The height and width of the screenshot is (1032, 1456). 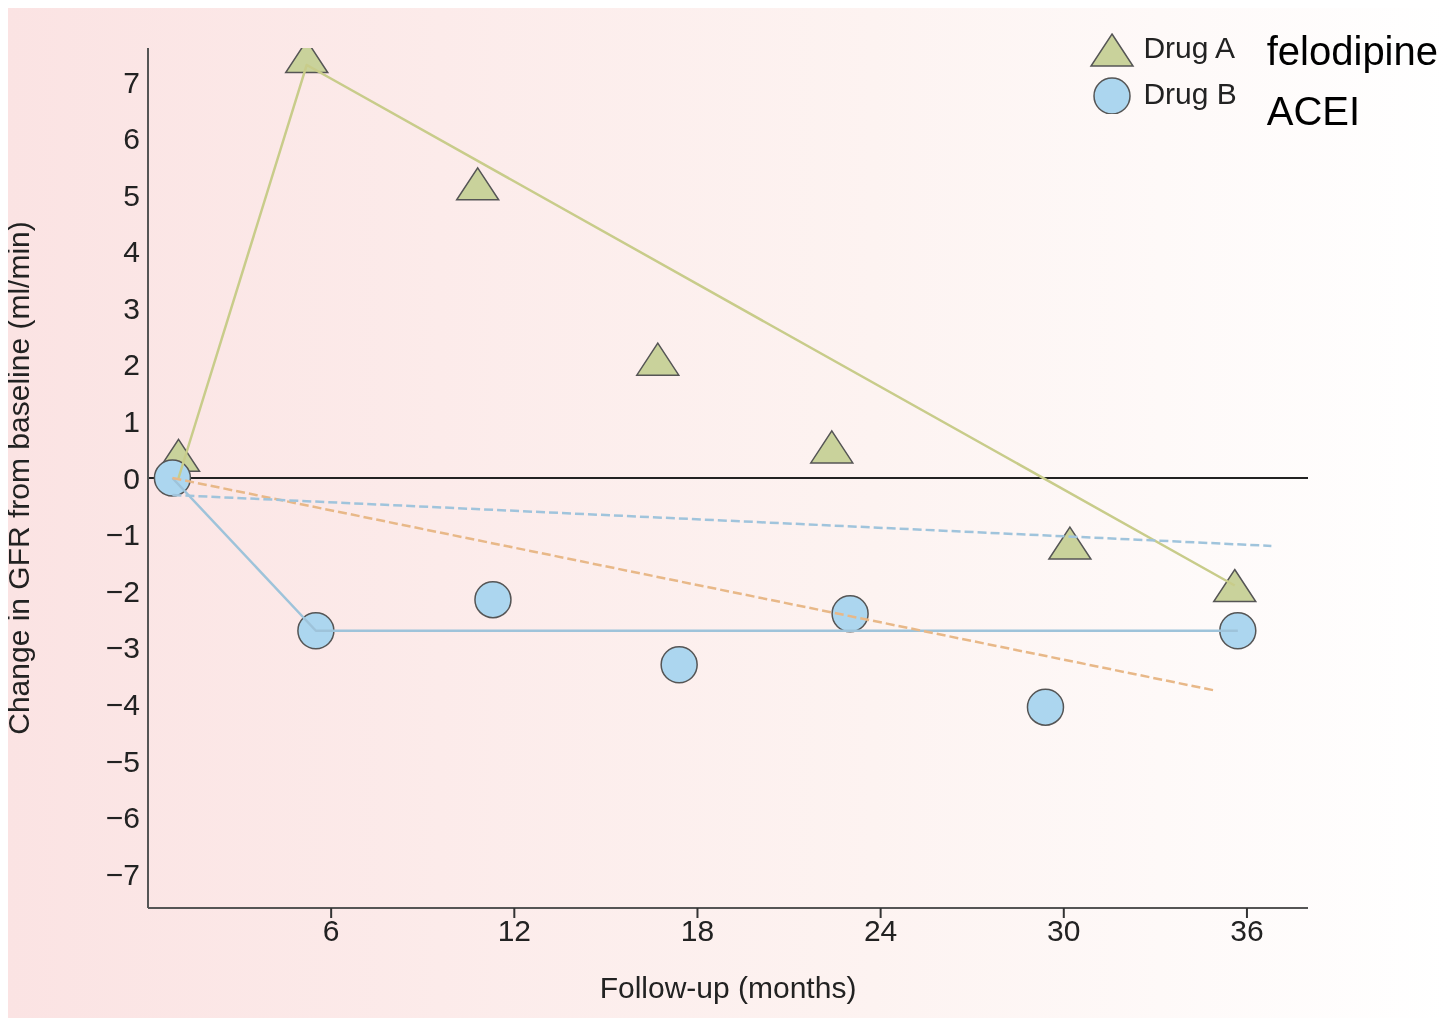 I want to click on y-tick-label: 6, so click(x=131, y=139).